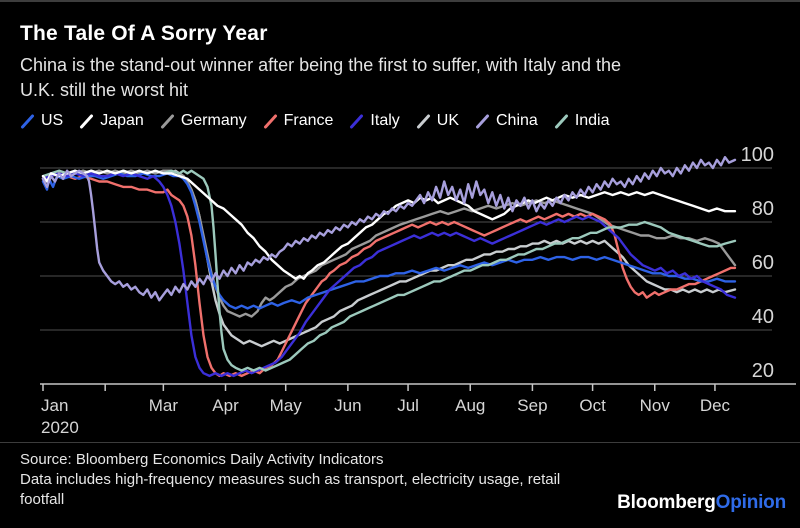 This screenshot has height=528, width=800. Describe the element at coordinates (655, 405) in the screenshot. I see `x-label-nov: Nov` at that location.